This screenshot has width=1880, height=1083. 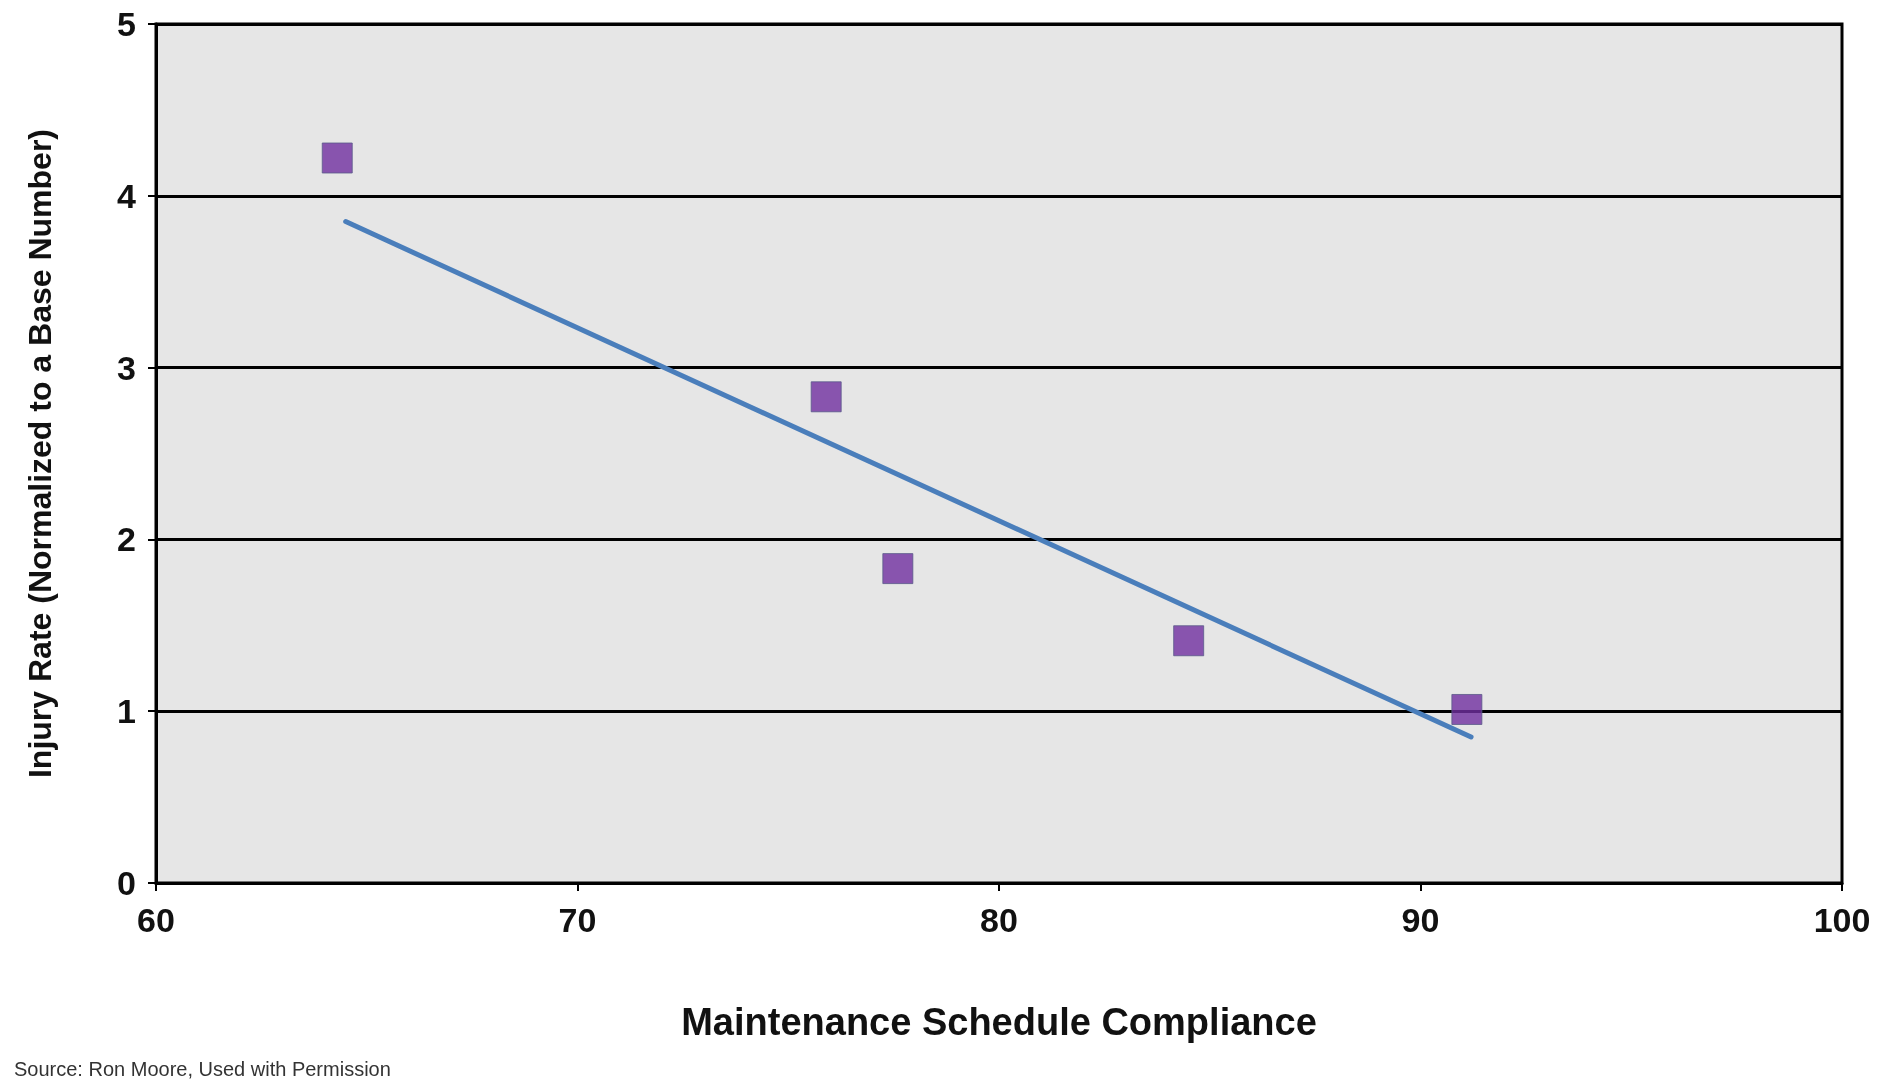 What do you see at coordinates (40, 453) in the screenshot?
I see `y-axis-title: Injury Rate (Normalized to a Base Number)` at bounding box center [40, 453].